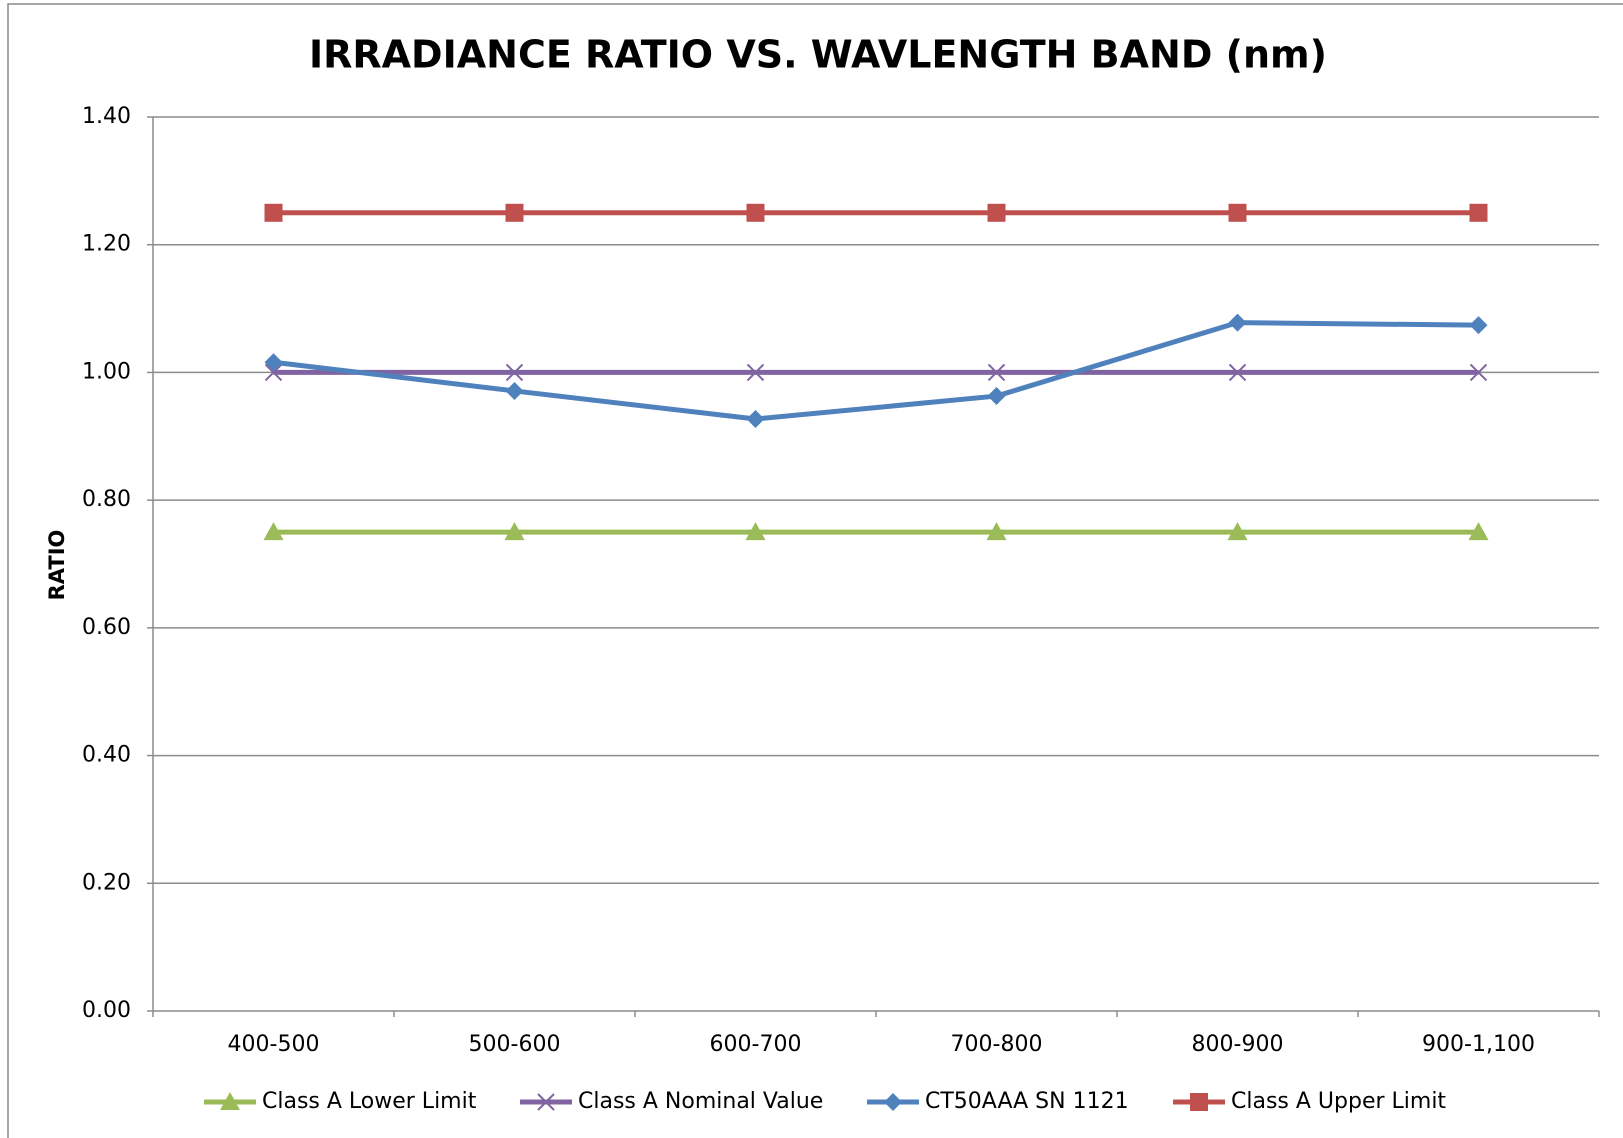 The height and width of the screenshot is (1138, 1623). Describe the element at coordinates (106, 499) in the screenshot. I see `y-tick-label: 0.80` at that location.